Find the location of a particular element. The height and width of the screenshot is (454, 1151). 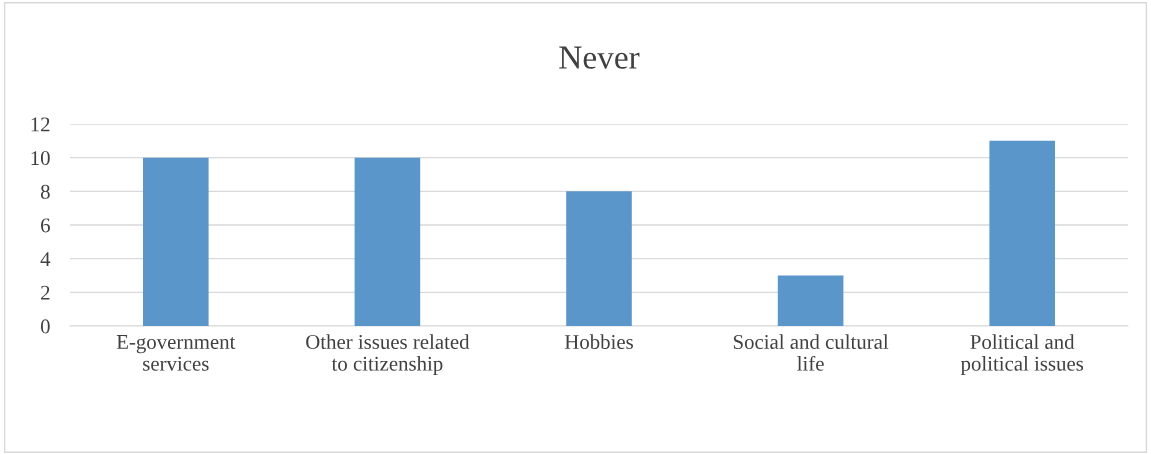

x-tick-label: Political and political issues is located at coordinates (1022, 355).